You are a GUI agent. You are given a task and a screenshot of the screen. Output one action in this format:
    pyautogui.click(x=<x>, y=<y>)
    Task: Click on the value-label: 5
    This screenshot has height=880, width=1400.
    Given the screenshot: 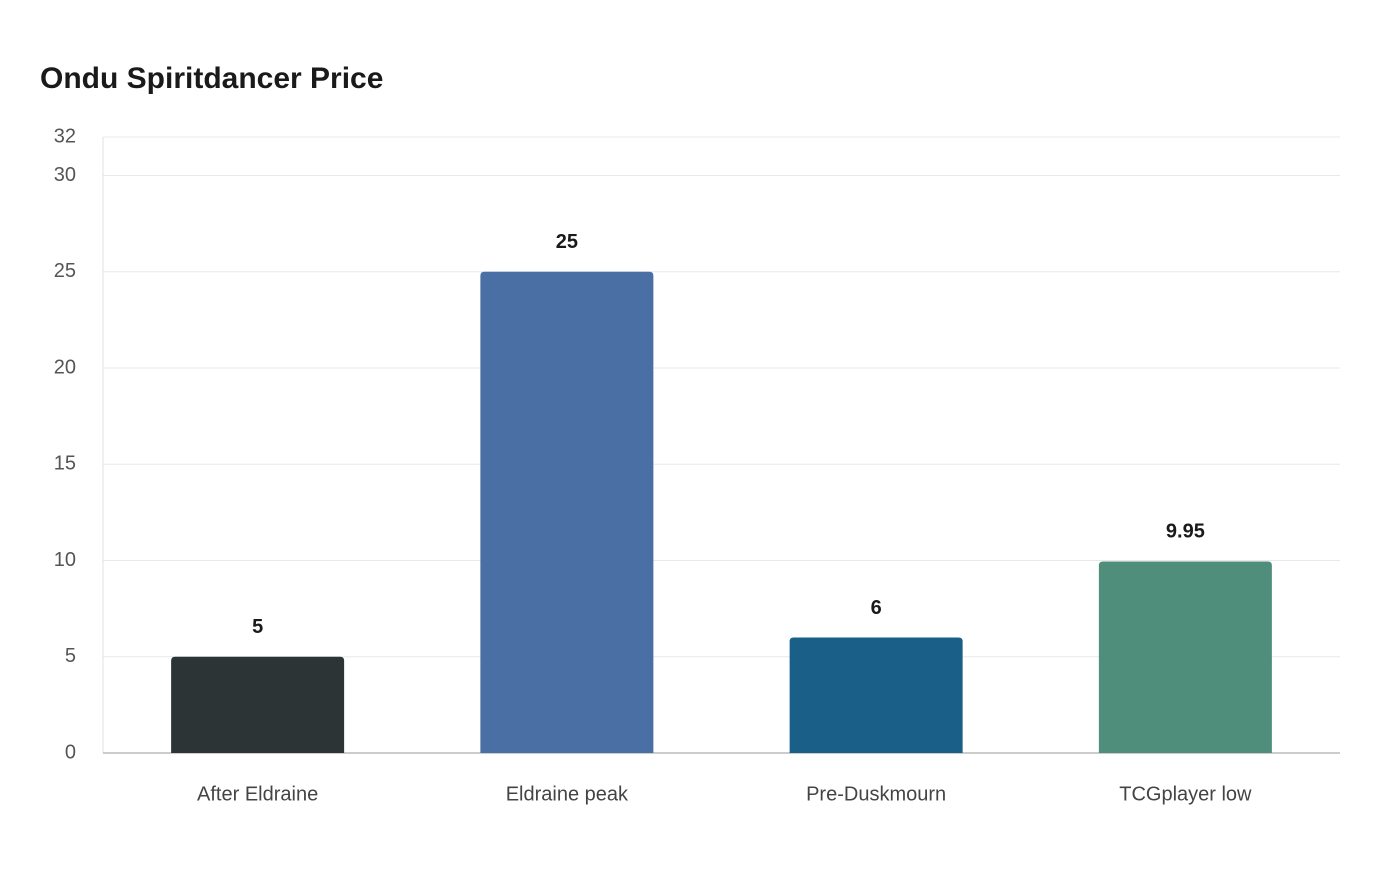 What is the action you would take?
    pyautogui.click(x=257, y=627)
    